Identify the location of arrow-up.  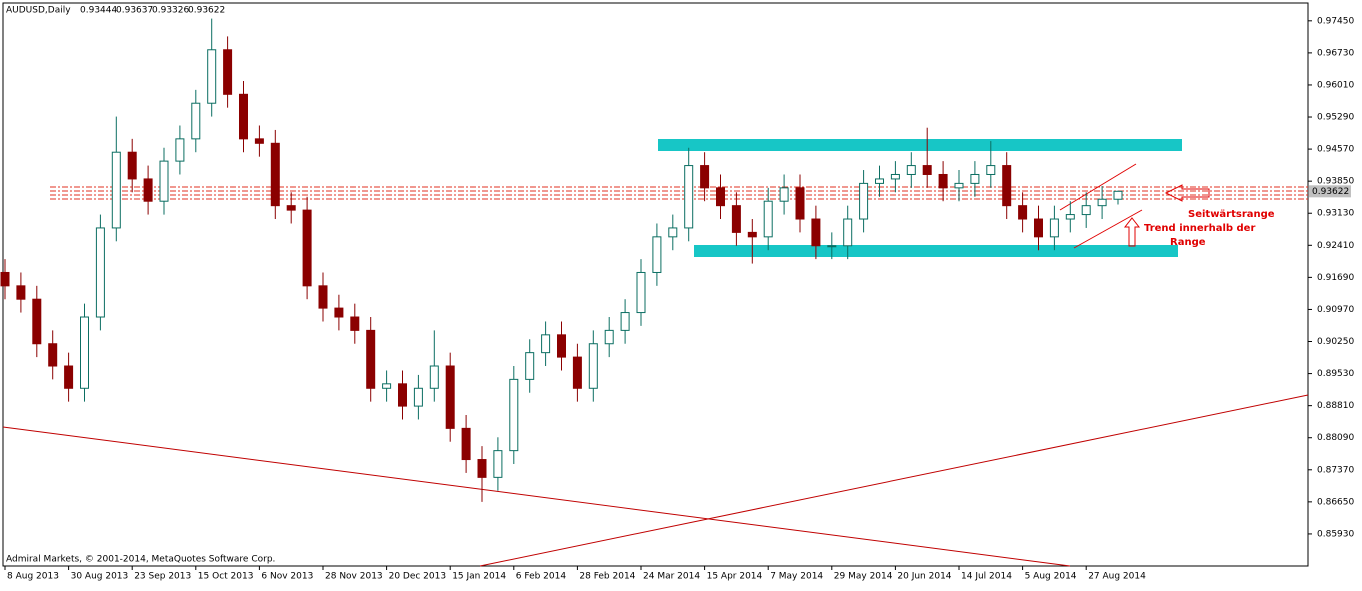
(1132, 232).